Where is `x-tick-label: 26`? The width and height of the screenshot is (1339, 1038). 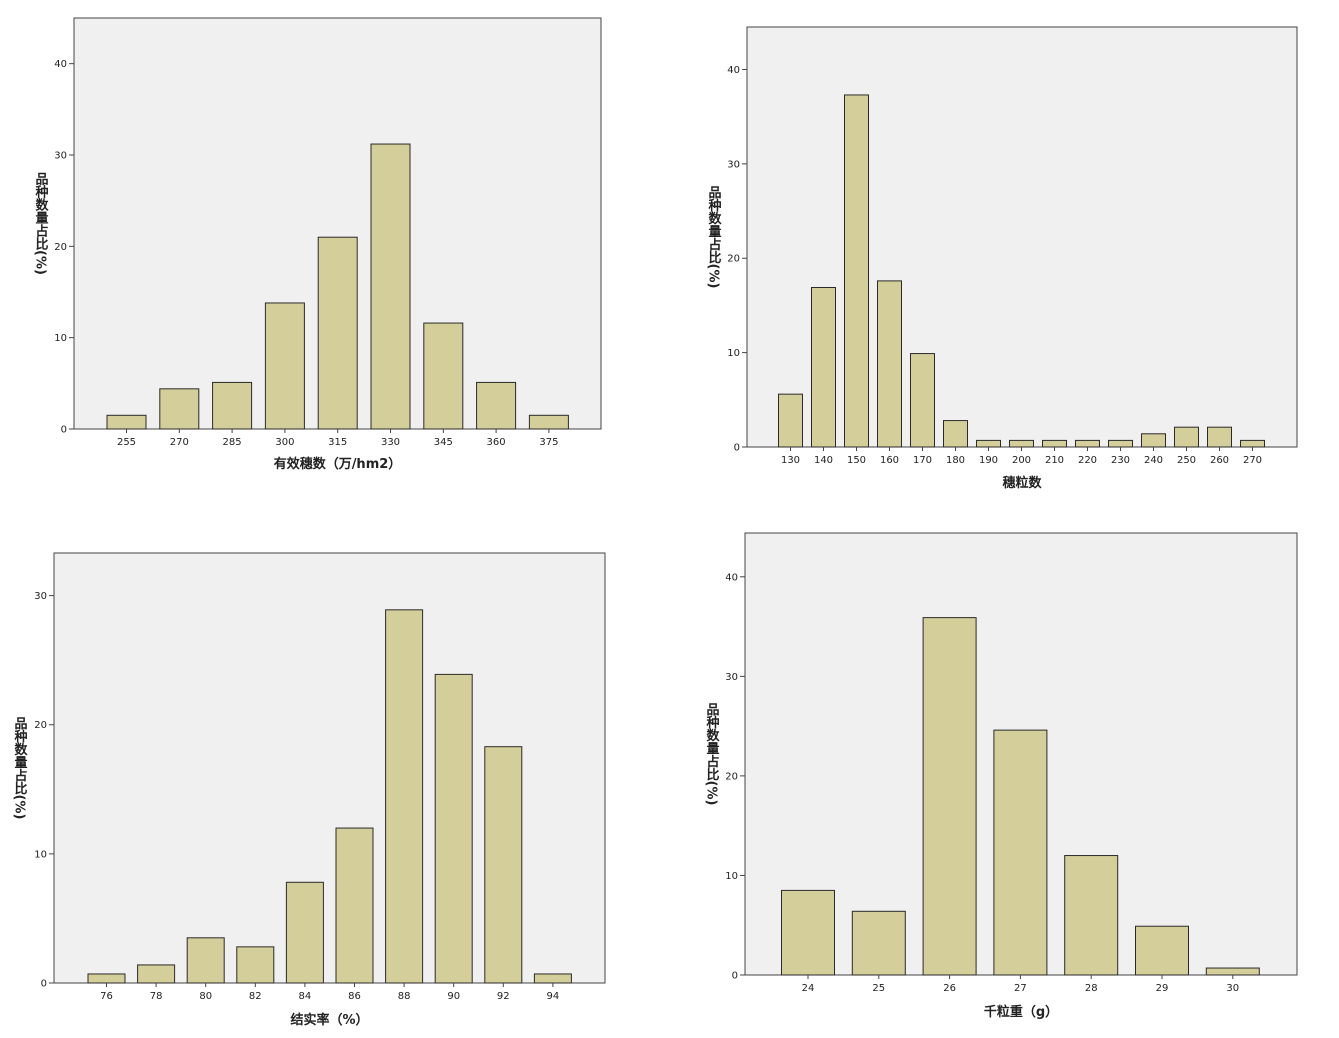 x-tick-label: 26 is located at coordinates (949, 988).